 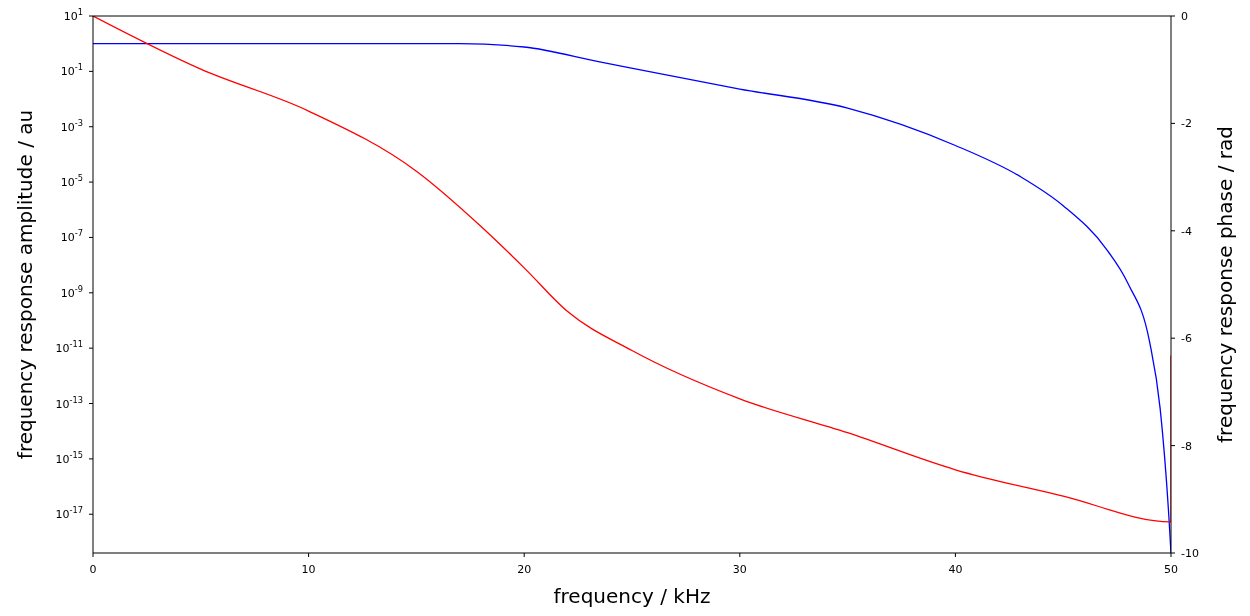 I want to click on y-tick-label: 10$^{-5}$, so click(x=71, y=181).